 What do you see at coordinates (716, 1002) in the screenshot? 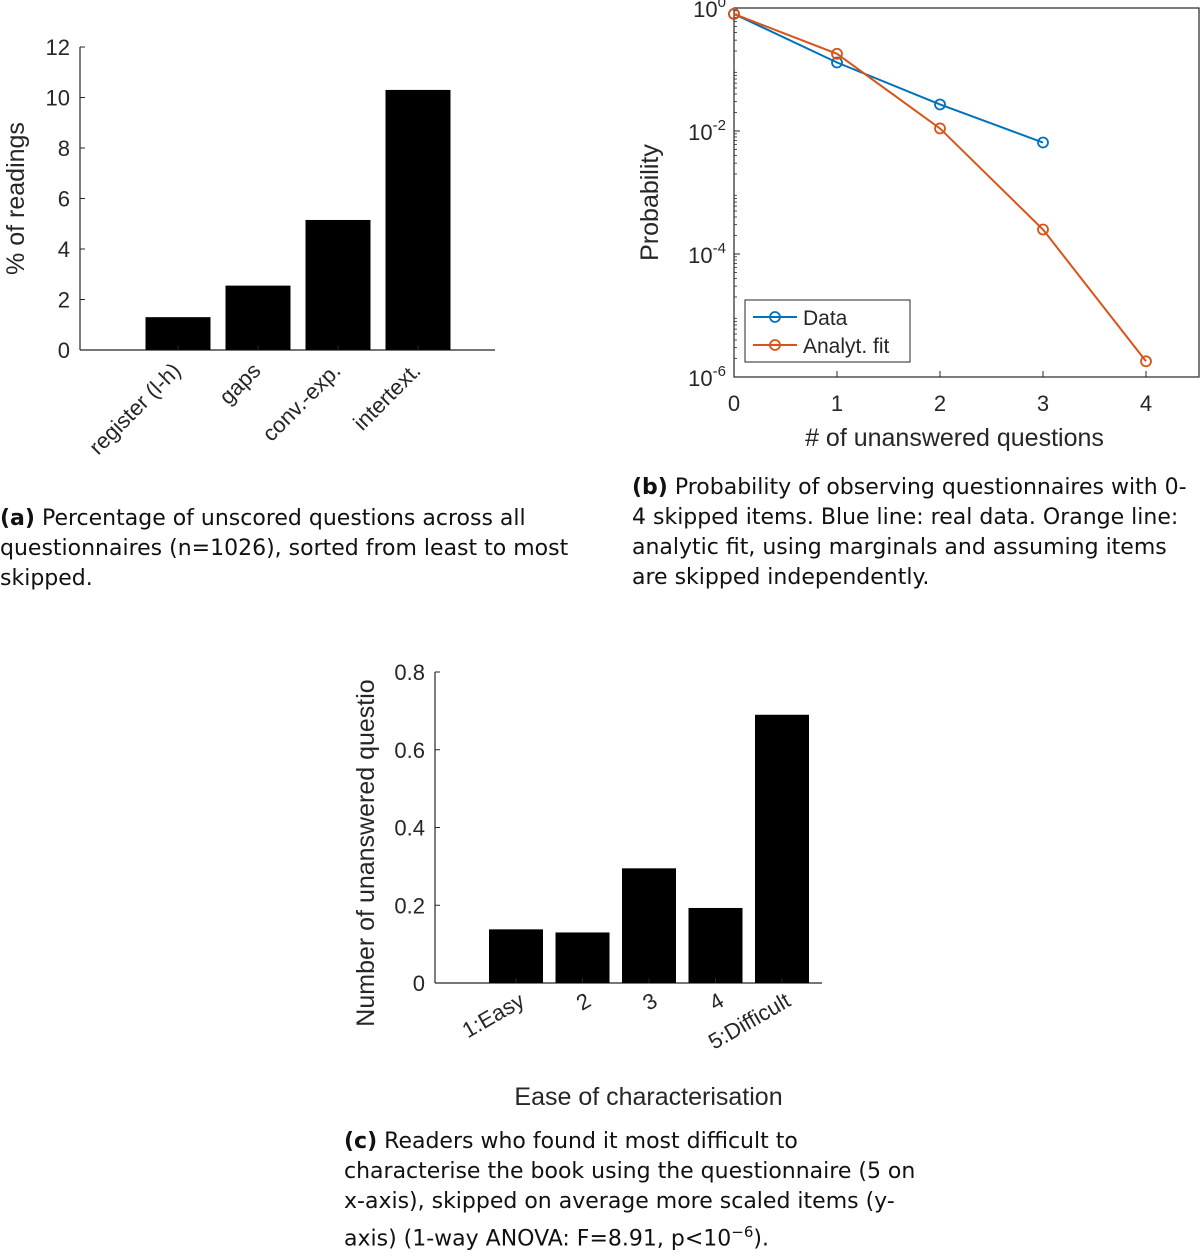
I see `c-x-tick-label: 4` at bounding box center [716, 1002].